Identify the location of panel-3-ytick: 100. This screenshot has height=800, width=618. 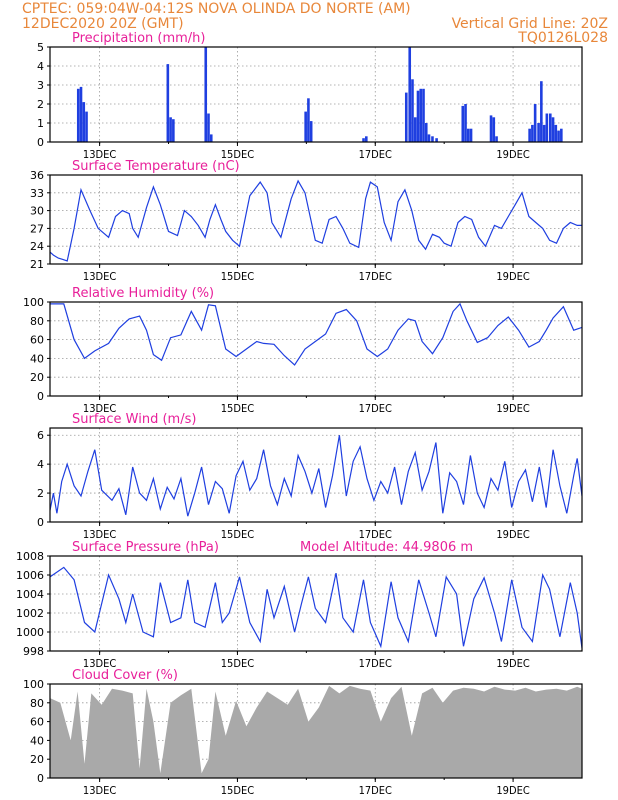
(33, 302).